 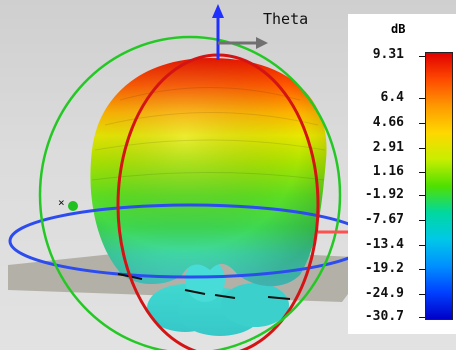 What do you see at coordinates (388, 122) in the screenshot?
I see `legend-tick: 4.66` at bounding box center [388, 122].